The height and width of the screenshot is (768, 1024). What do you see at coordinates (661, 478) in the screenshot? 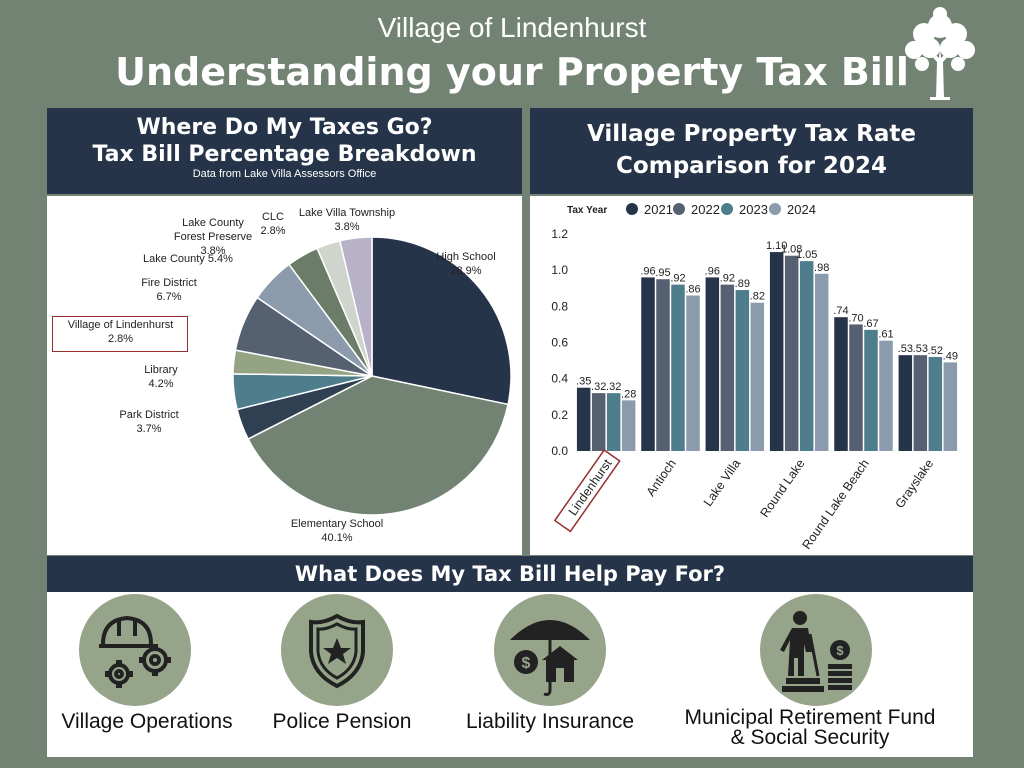
I see `category-label-antioch: Antioch` at bounding box center [661, 478].